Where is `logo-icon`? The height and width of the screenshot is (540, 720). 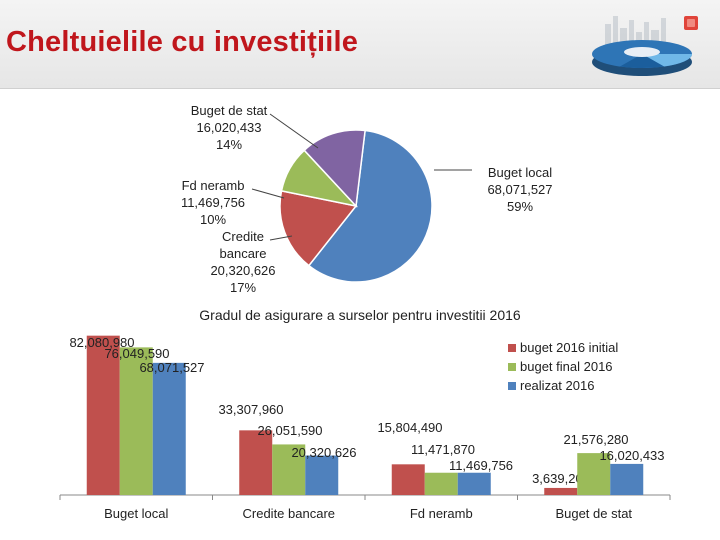 logo-icon is located at coordinates (645, 46).